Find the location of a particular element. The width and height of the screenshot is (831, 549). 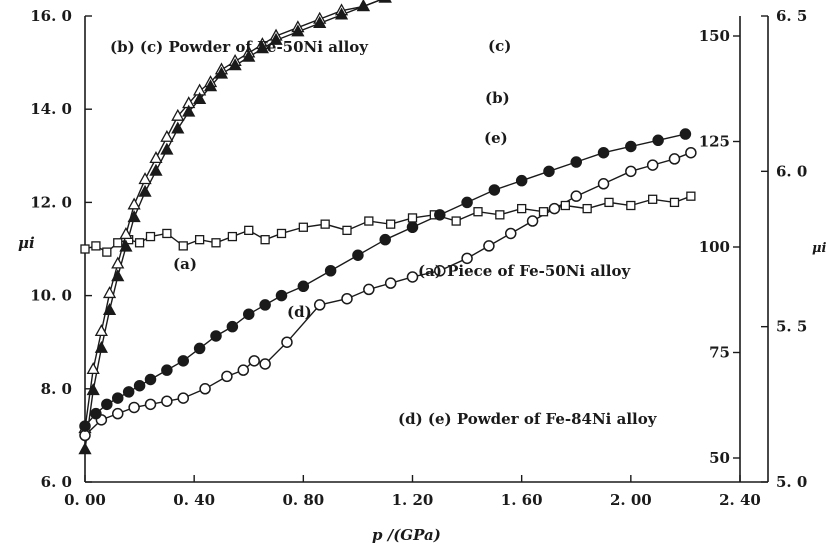

outer-right-tick-label: 6. 0 is located at coordinates (791, 171).